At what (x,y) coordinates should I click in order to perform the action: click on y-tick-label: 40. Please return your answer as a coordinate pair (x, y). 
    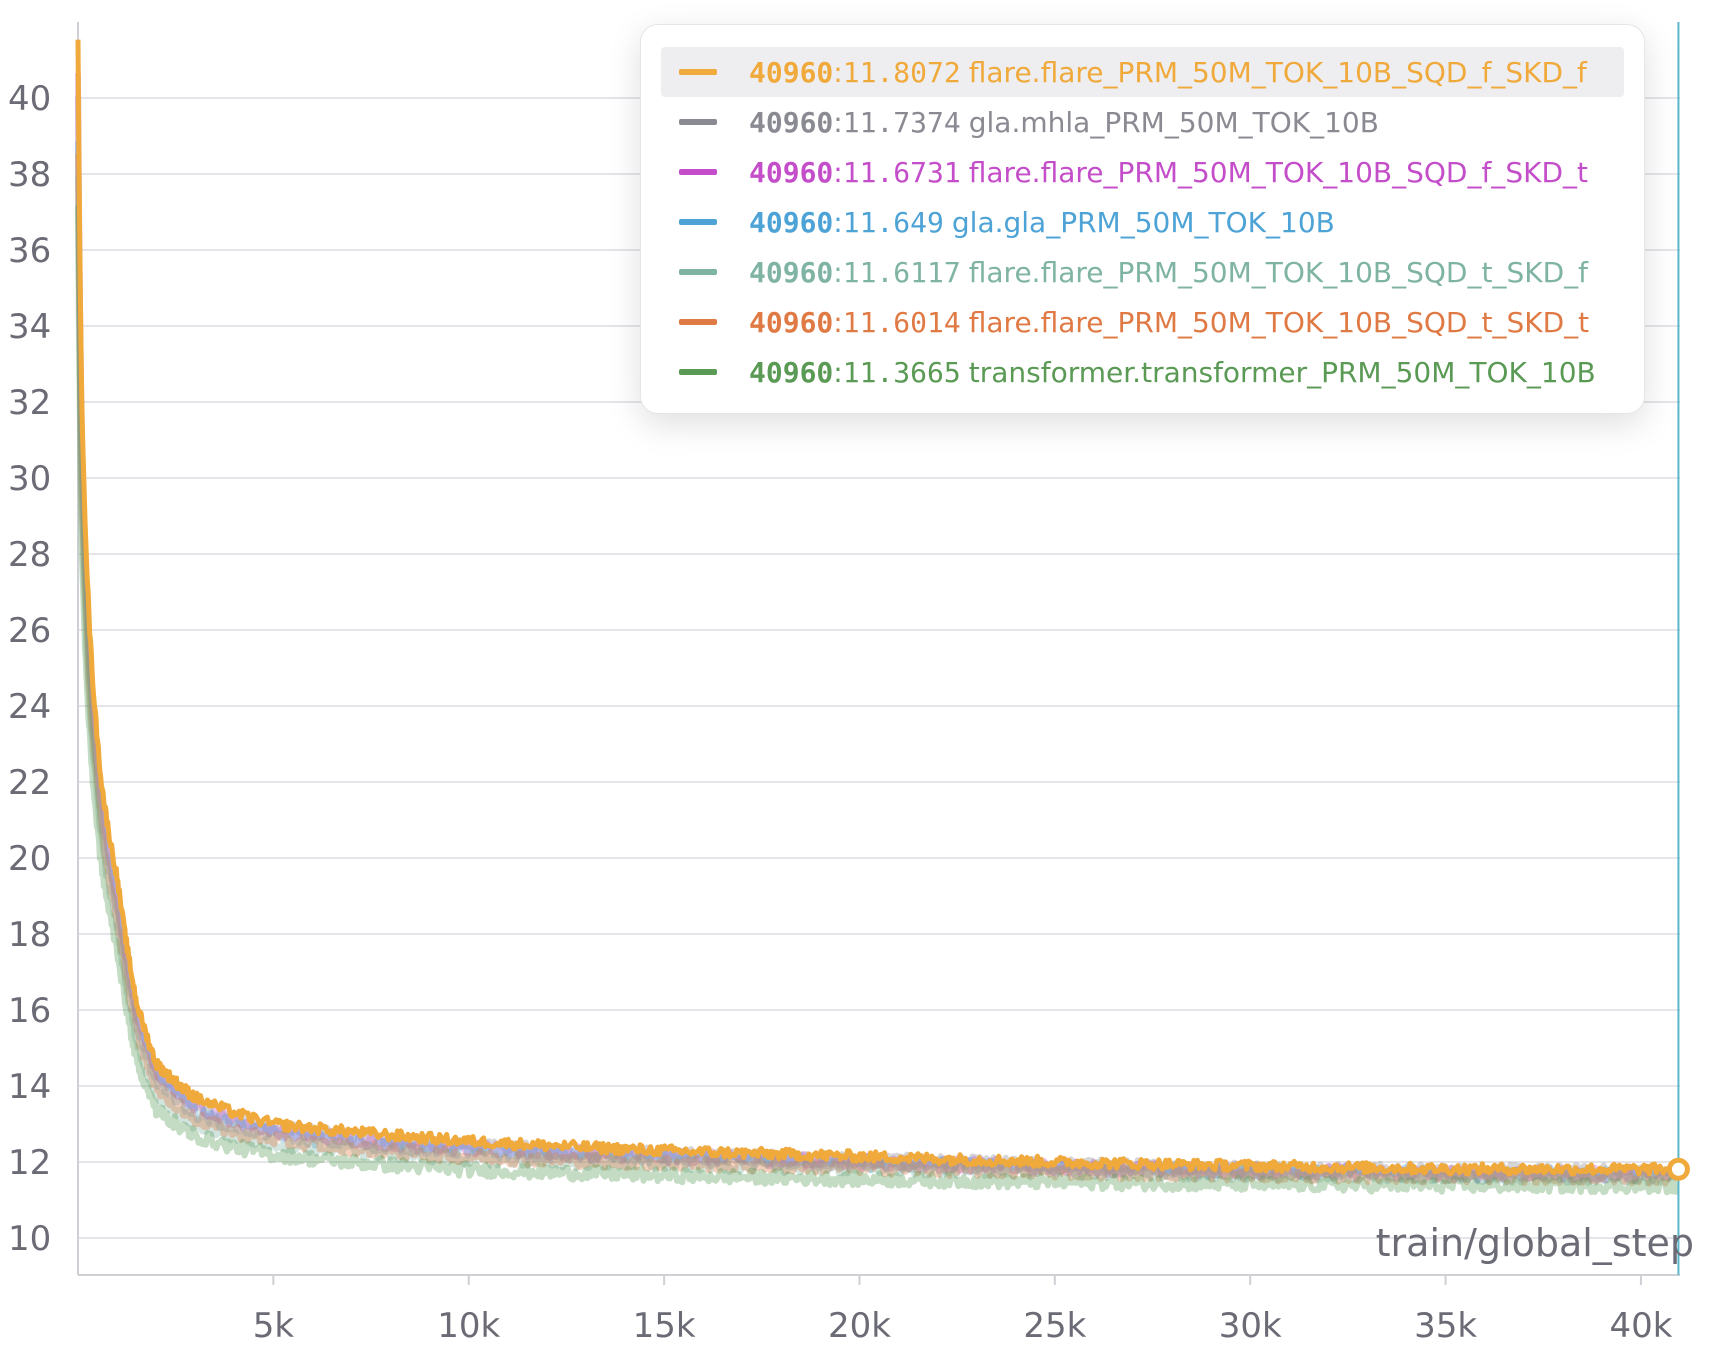
    Looking at the image, I should click on (29, 99).